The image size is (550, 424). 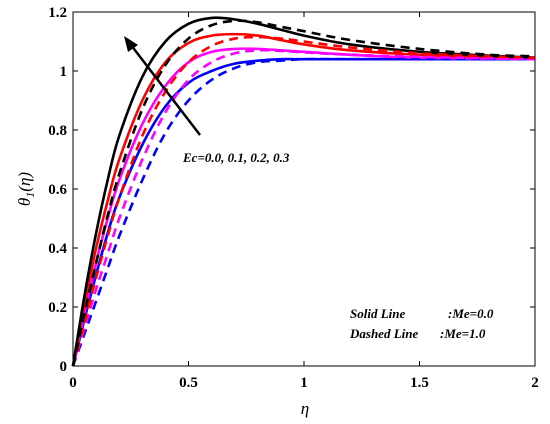 What do you see at coordinates (383, 333) in the screenshot?
I see `legend-dashed-key: Dashed Line` at bounding box center [383, 333].